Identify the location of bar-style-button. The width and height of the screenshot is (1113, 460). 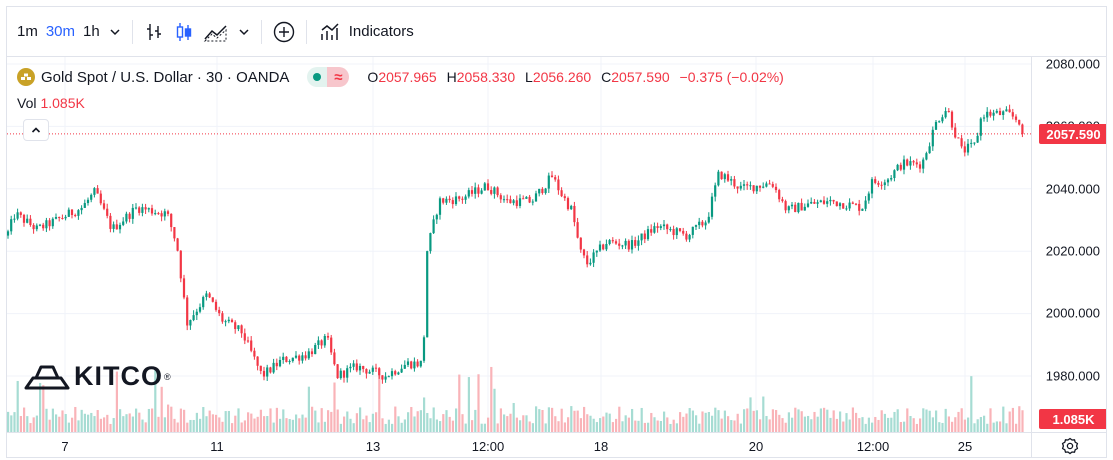
(154, 32).